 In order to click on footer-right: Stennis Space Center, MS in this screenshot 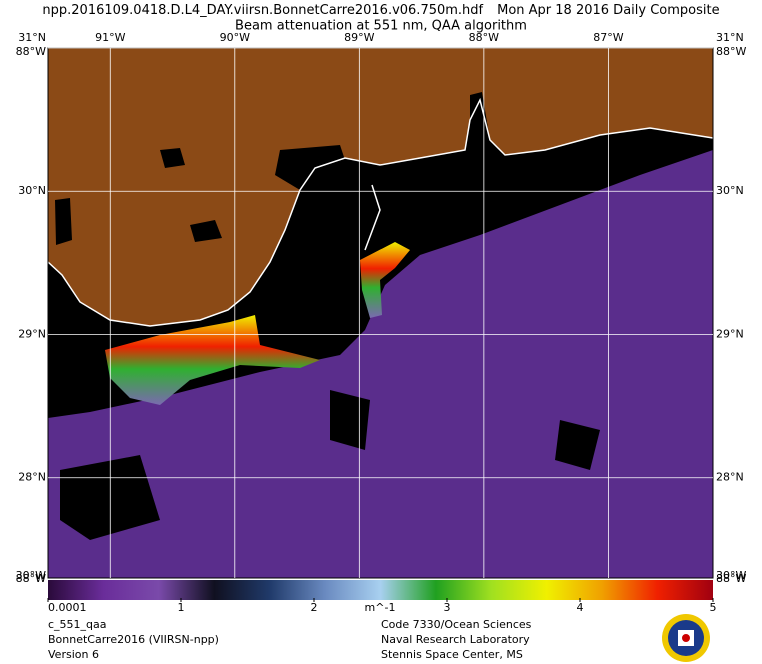, I will do `click(452, 654)`.